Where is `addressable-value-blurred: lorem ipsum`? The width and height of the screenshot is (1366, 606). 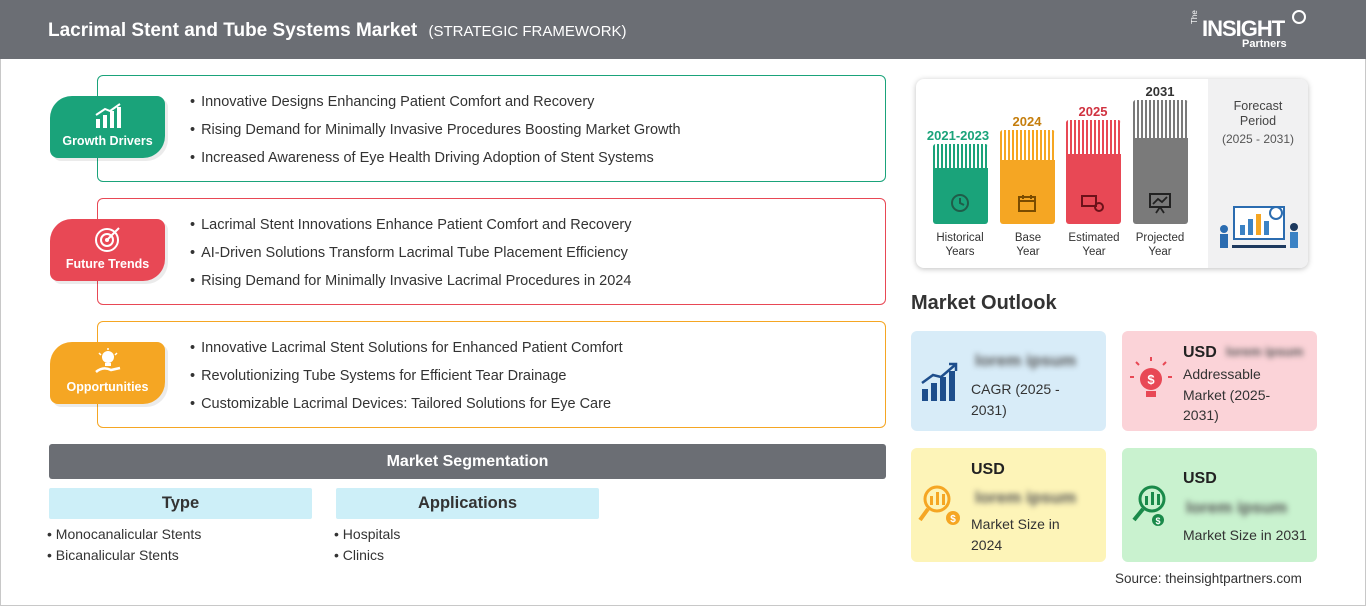
addressable-value-blurred: lorem ipsum is located at coordinates (1265, 351).